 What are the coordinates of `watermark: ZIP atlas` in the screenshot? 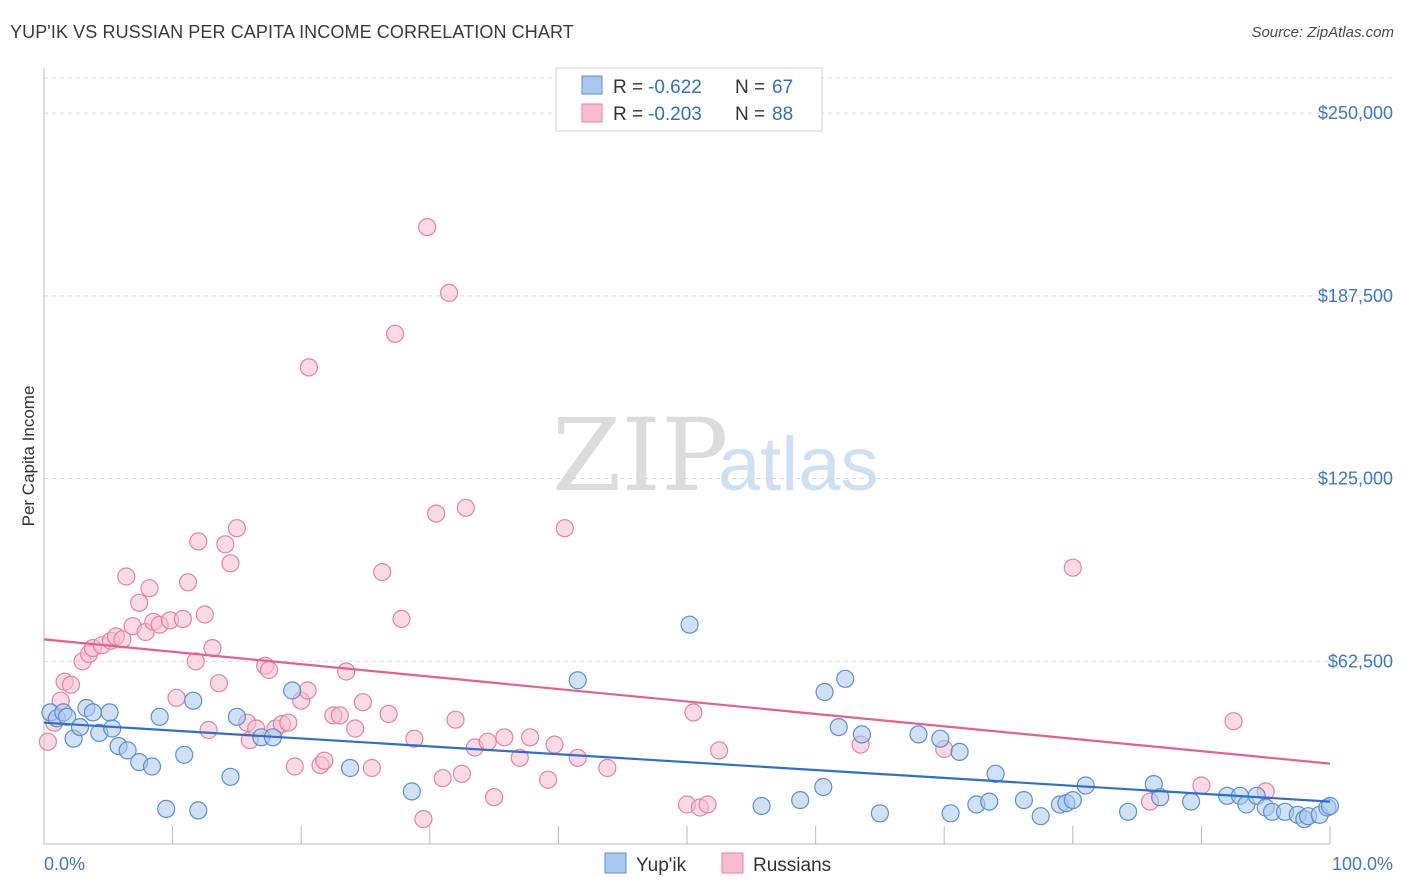 It's located at (715, 455).